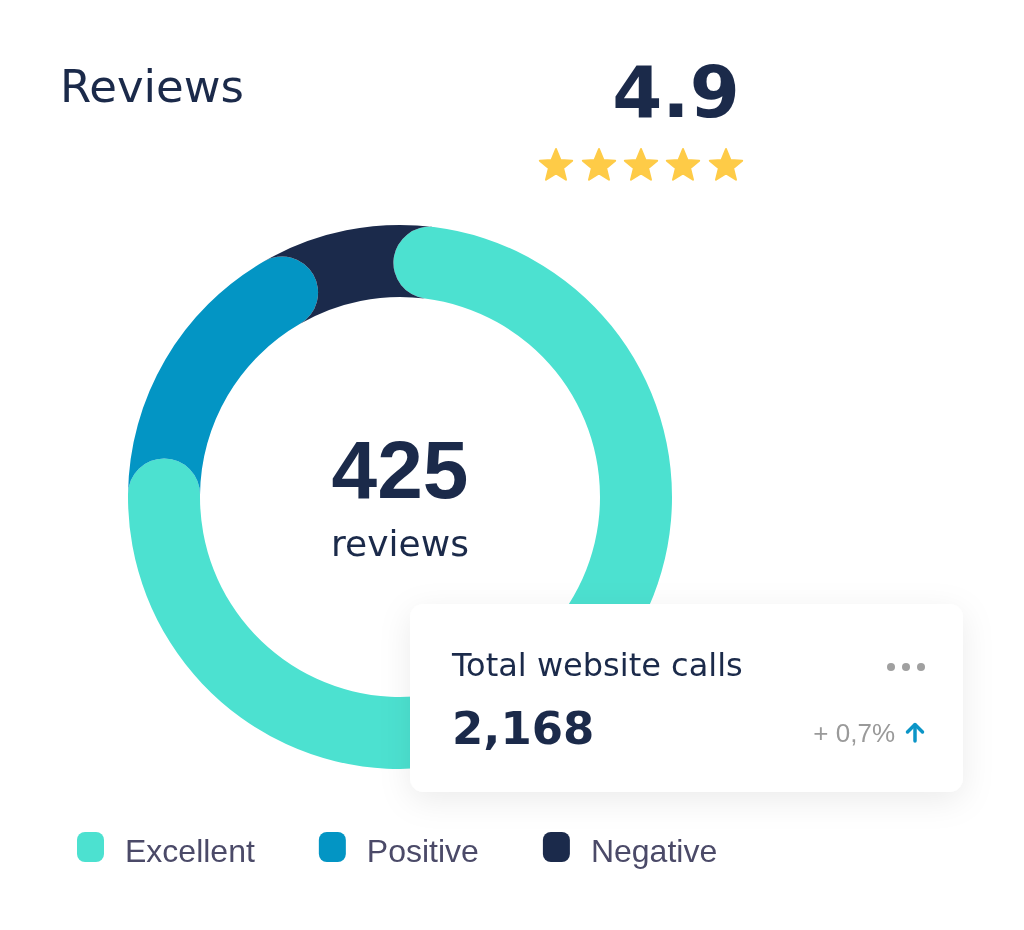  Describe the element at coordinates (400, 469) in the screenshot. I see `text: 425` at that location.